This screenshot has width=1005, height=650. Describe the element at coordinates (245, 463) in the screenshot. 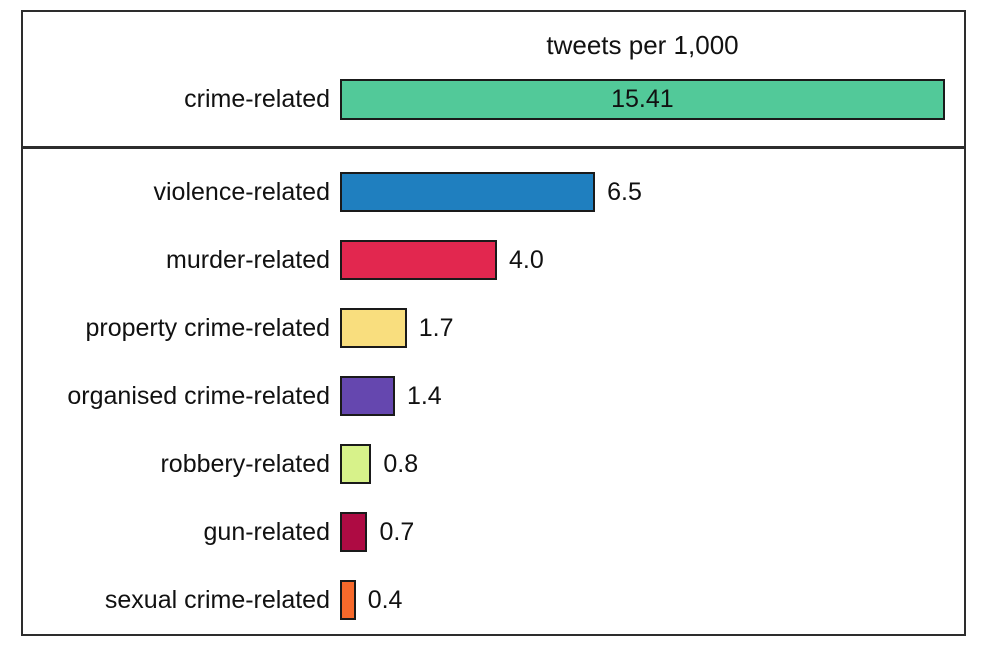

I see `bar-label: robbery-related` at that location.